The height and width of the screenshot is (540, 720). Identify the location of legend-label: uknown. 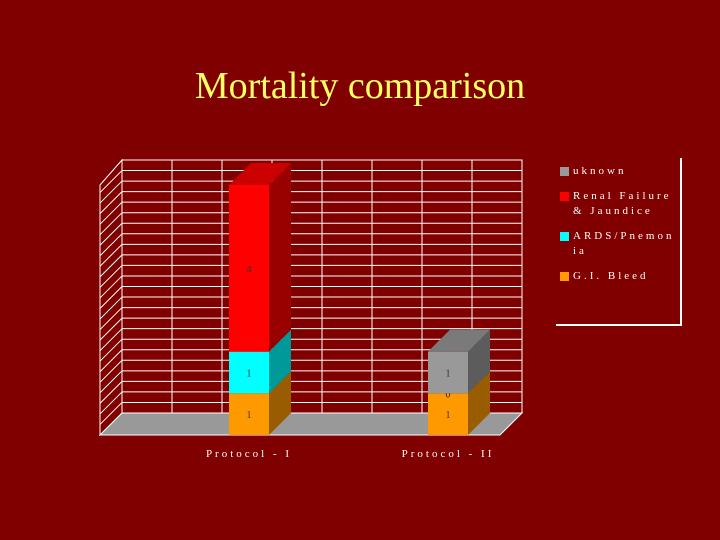
(600, 171).